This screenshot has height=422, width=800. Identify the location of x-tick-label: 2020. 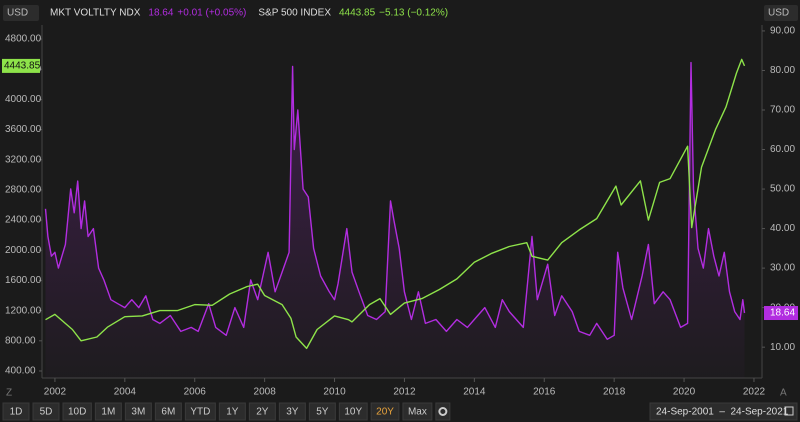
(684, 392).